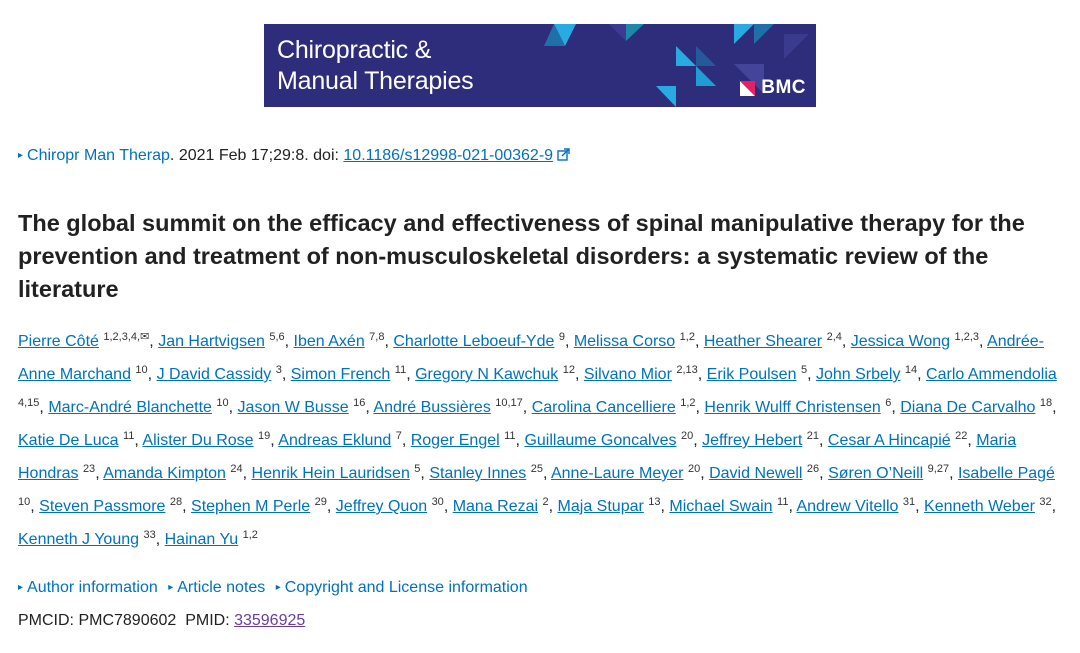 The height and width of the screenshot is (653, 1080). What do you see at coordinates (536, 469) in the screenshot?
I see `author-affiliation-sup: 25` at bounding box center [536, 469].